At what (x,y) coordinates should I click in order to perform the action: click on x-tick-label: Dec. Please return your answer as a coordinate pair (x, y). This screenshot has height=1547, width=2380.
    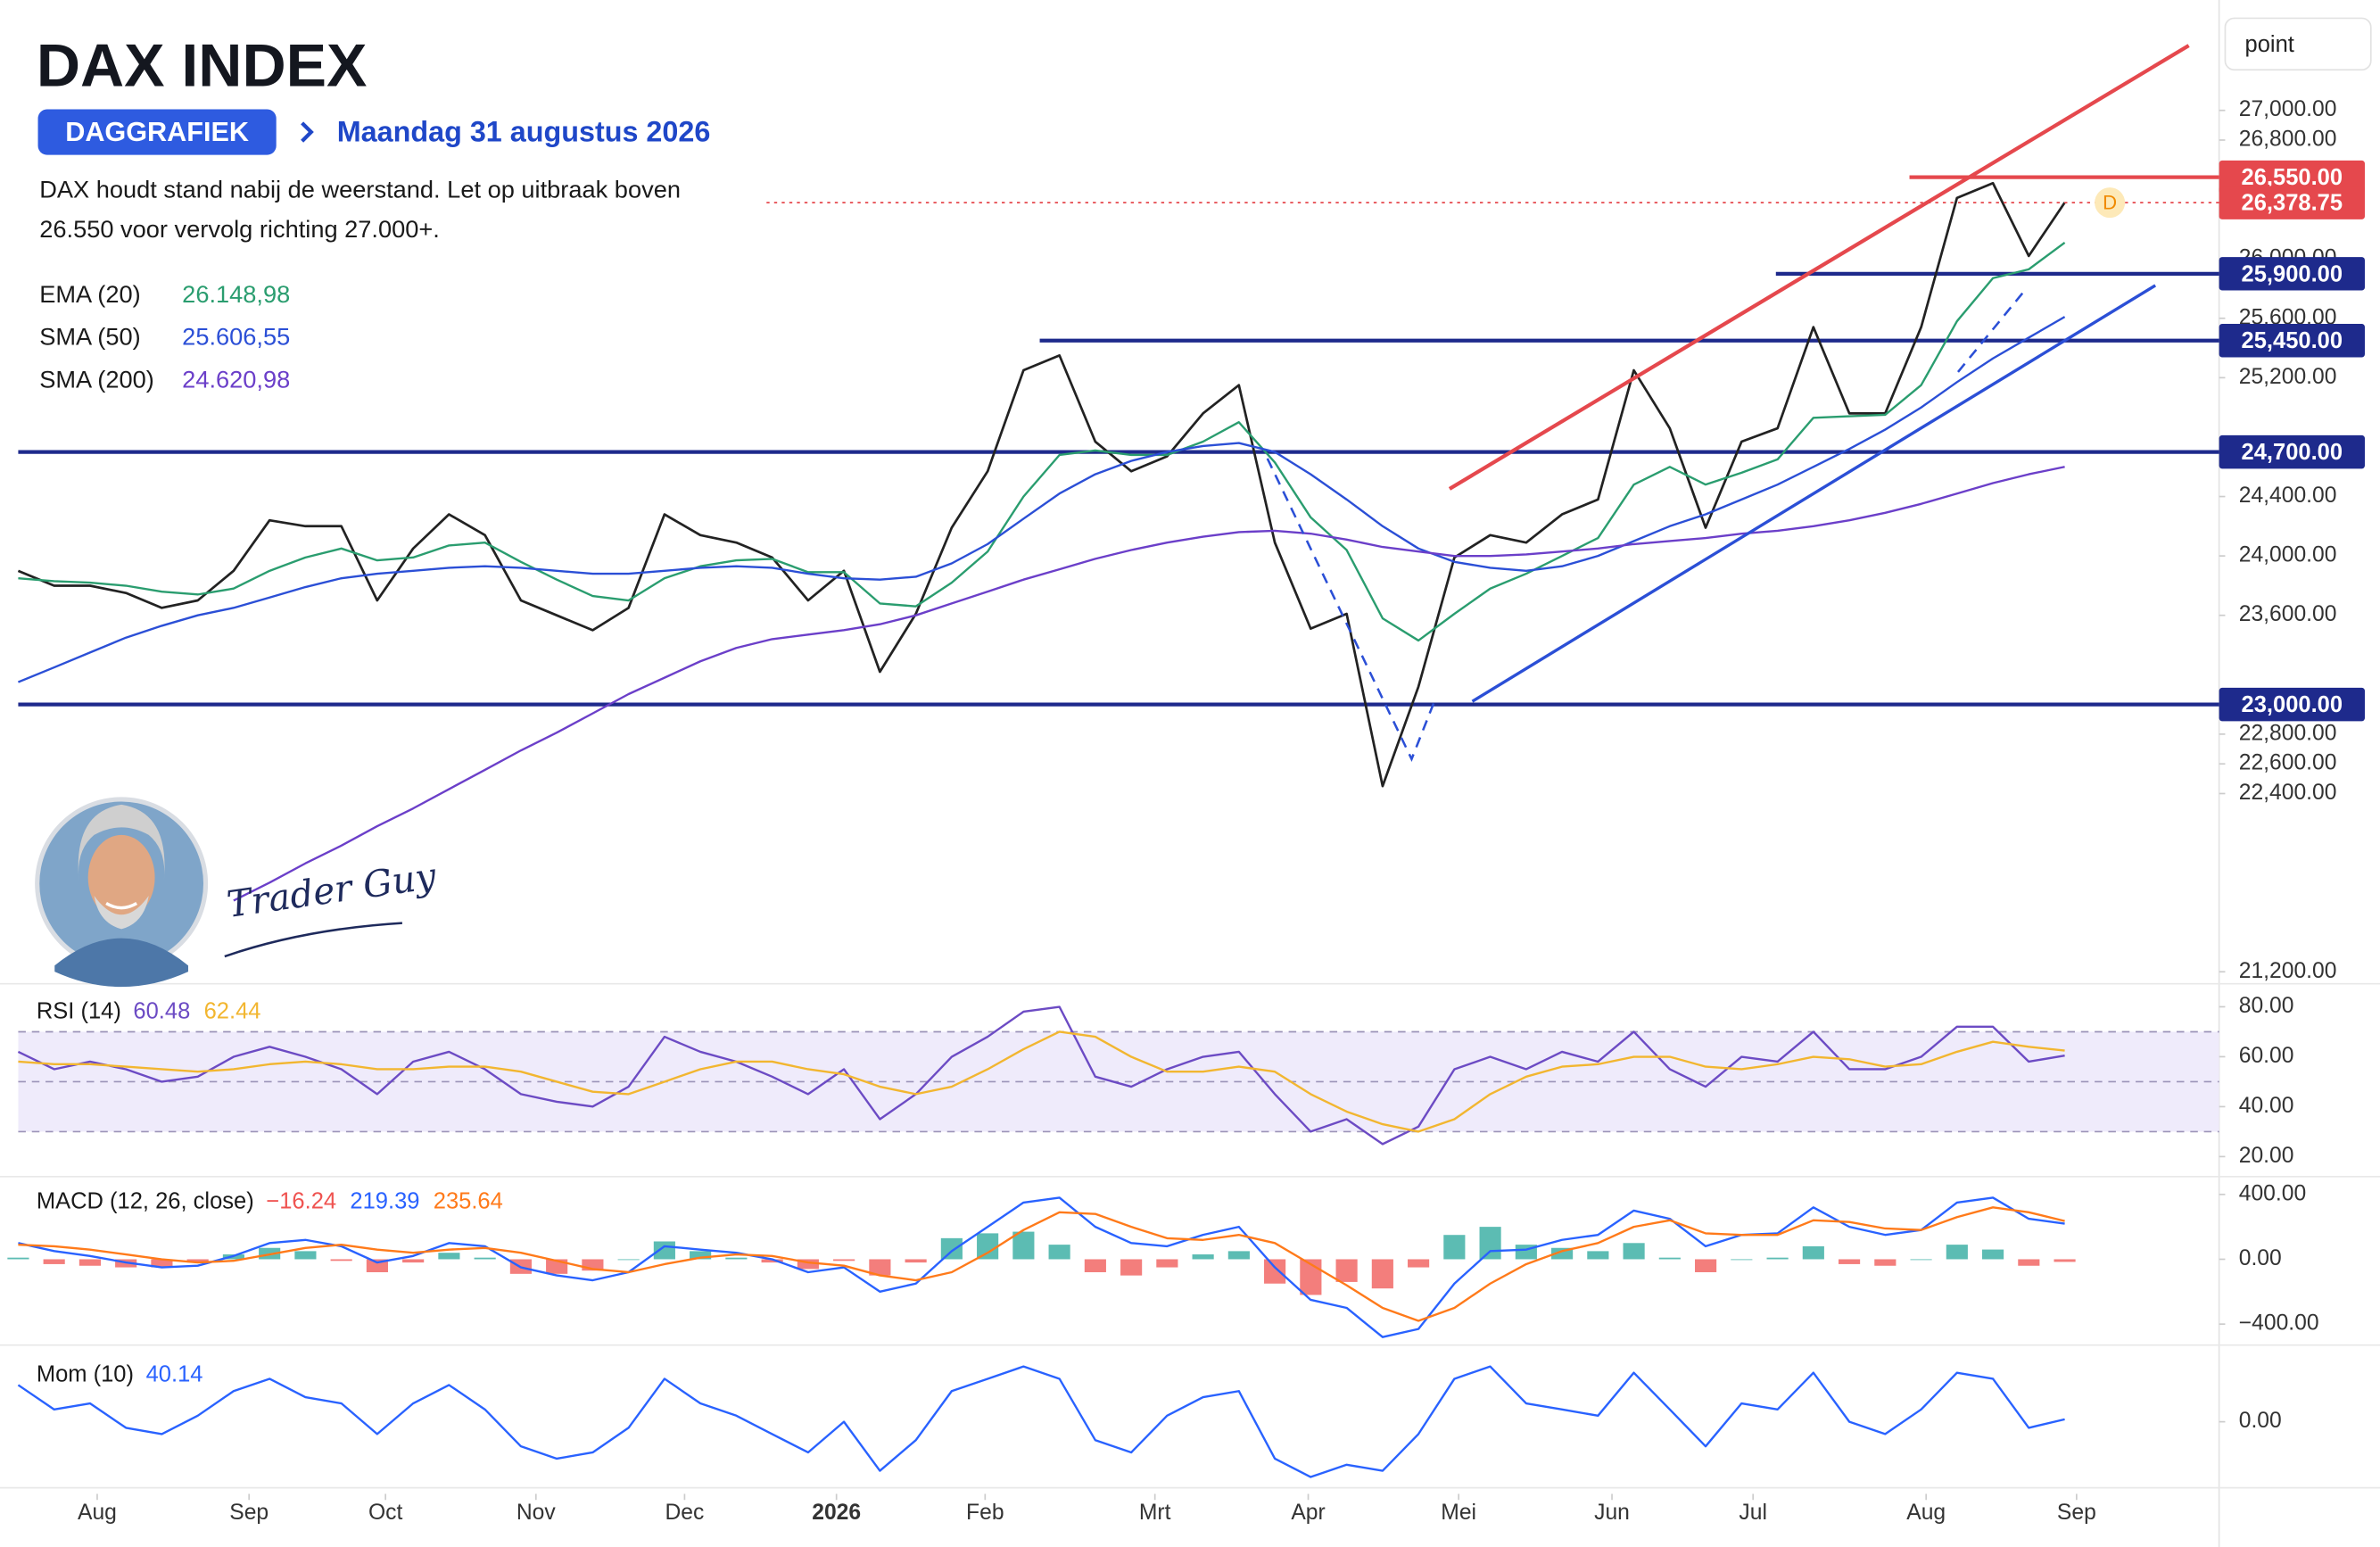
    Looking at the image, I should click on (684, 1513).